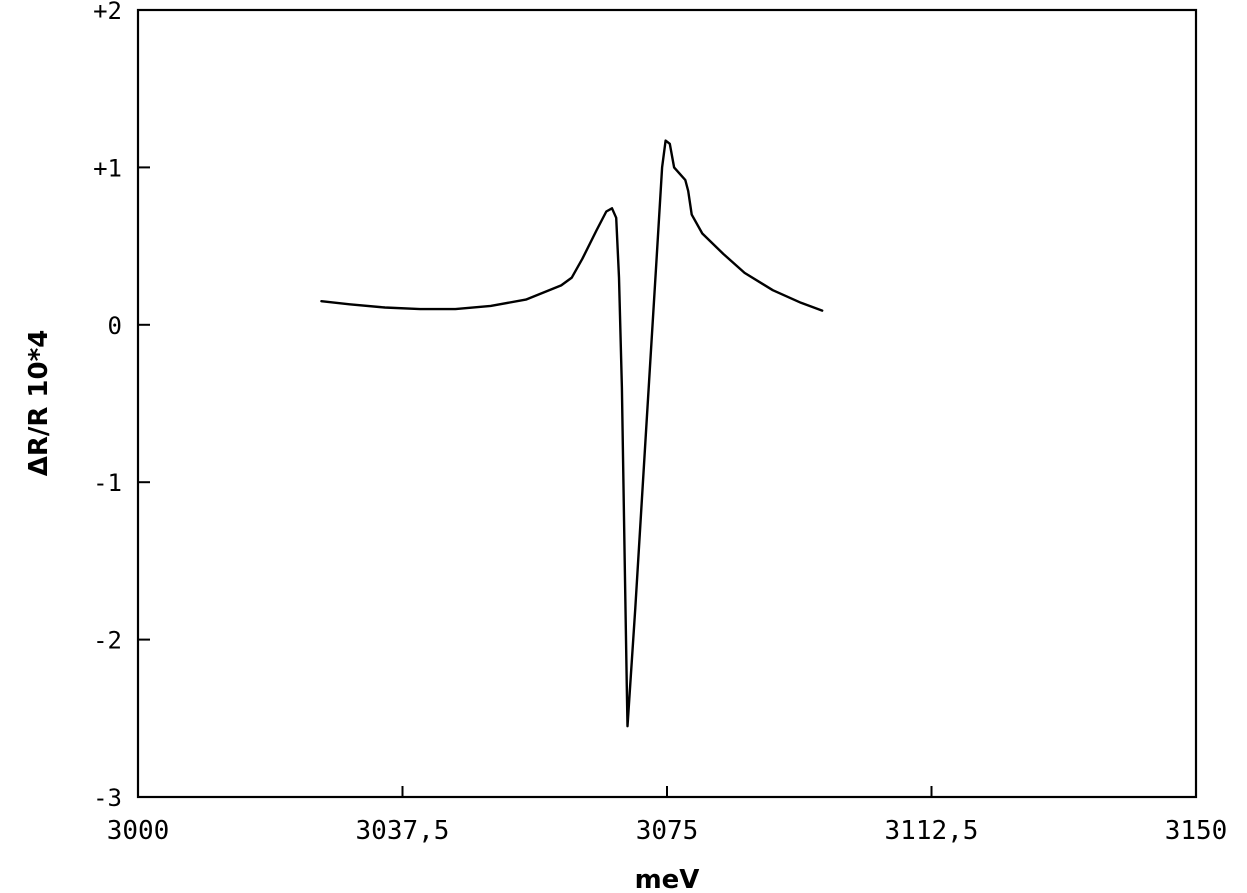  Describe the element at coordinates (107, 483) in the screenshot. I see `y-tick-label: -1` at that location.